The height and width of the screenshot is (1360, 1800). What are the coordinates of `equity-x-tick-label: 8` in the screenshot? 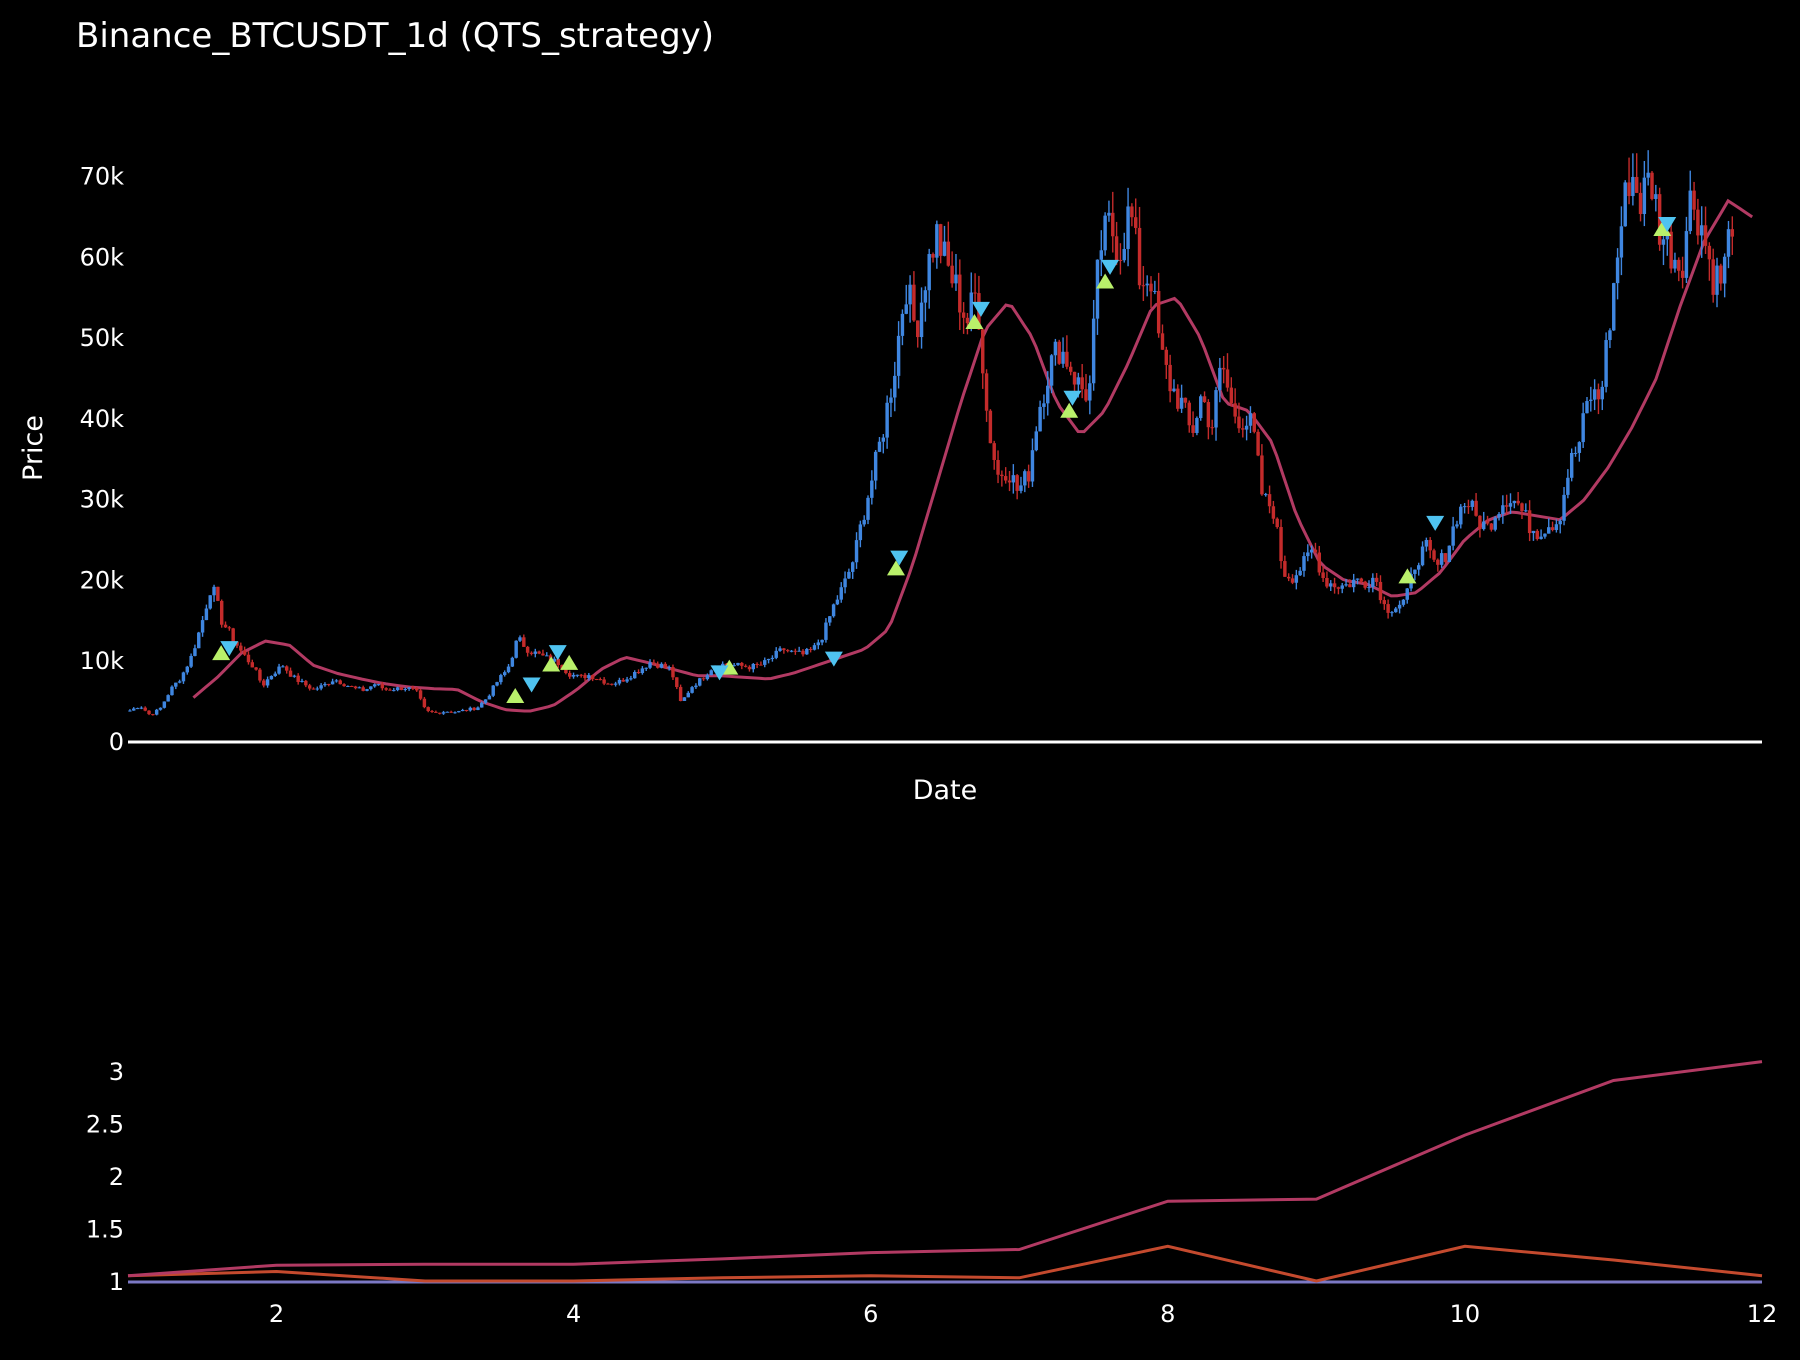 It's located at (1167, 1314).